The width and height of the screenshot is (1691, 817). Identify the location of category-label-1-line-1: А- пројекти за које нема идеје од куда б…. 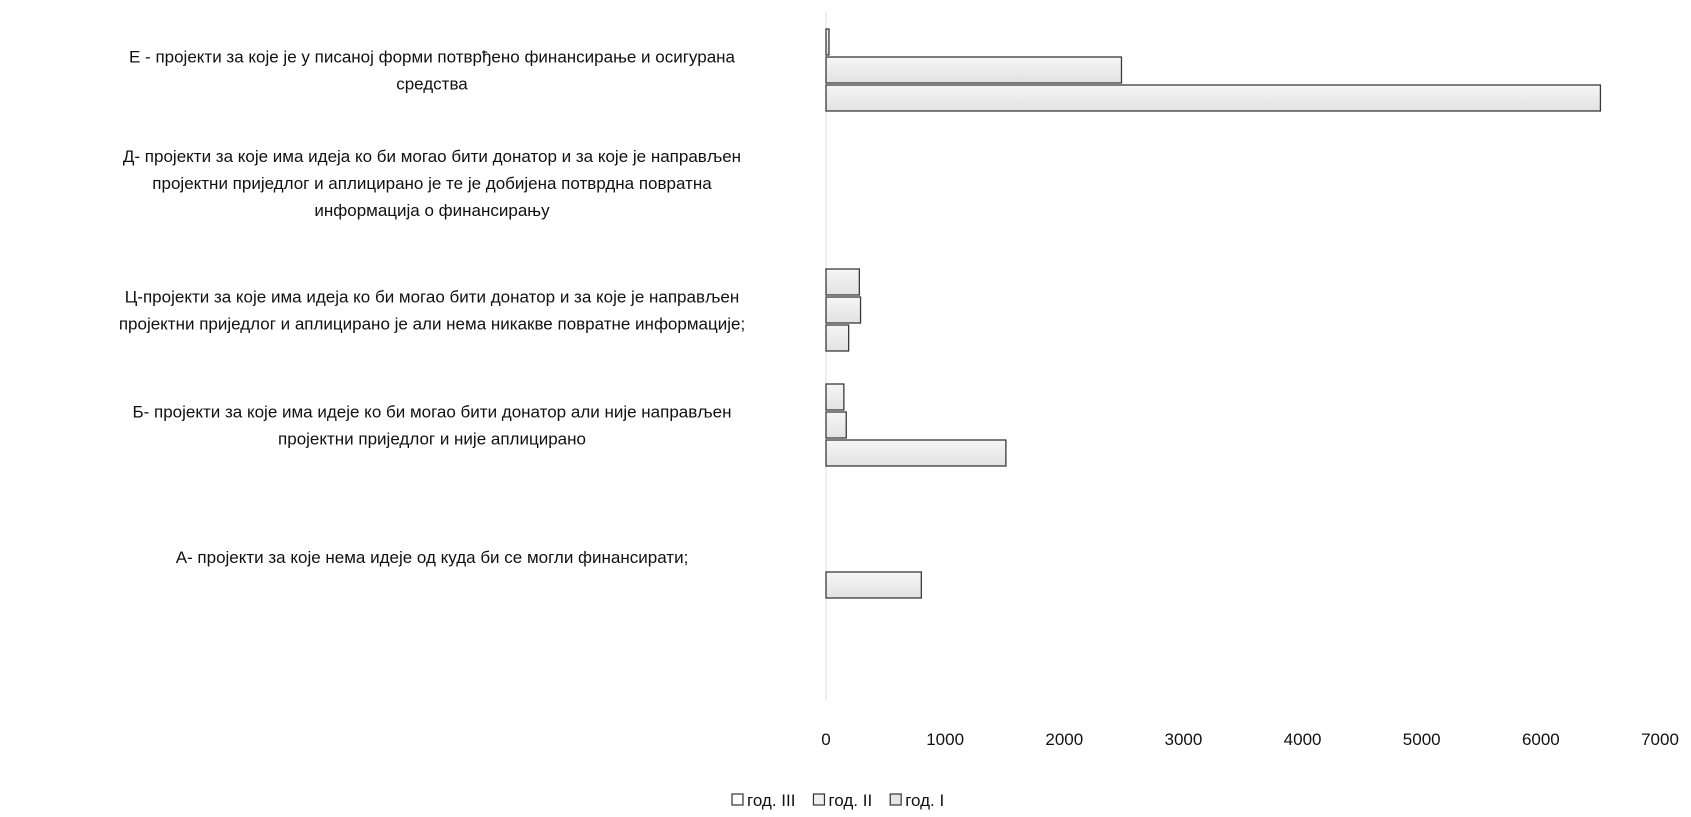
(432, 557).